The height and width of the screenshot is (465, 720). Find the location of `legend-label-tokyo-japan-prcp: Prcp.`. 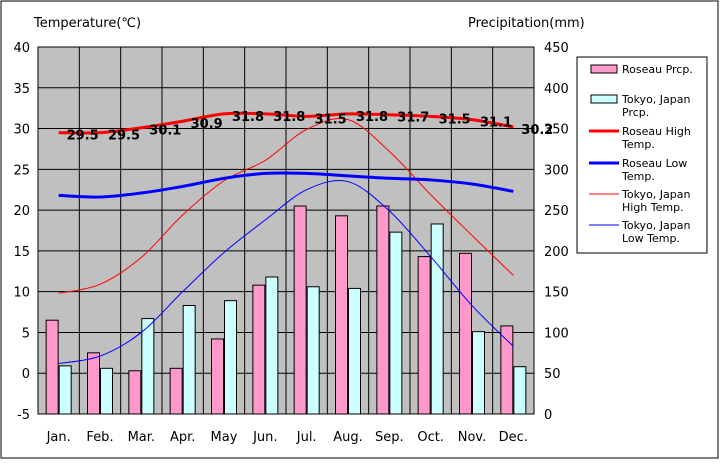

legend-label-tokyo-japan-prcp: Prcp. is located at coordinates (635, 112).